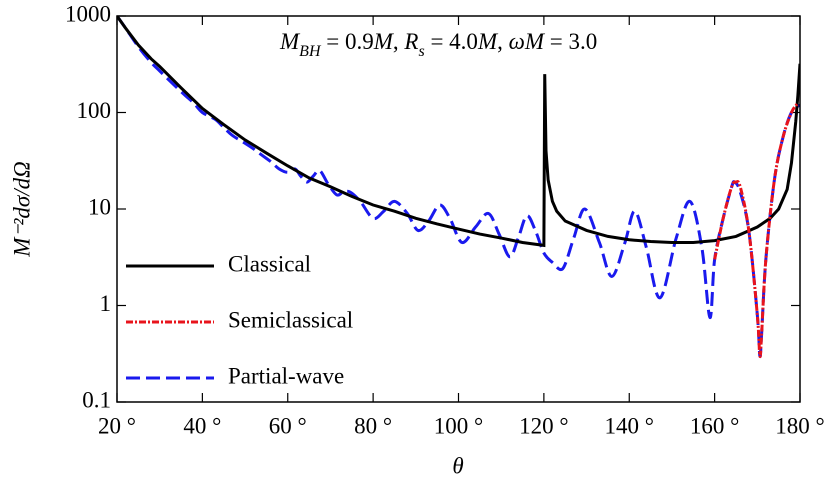 This screenshot has height=487, width=830. I want to click on y-tick-label: 1, so click(106, 303).